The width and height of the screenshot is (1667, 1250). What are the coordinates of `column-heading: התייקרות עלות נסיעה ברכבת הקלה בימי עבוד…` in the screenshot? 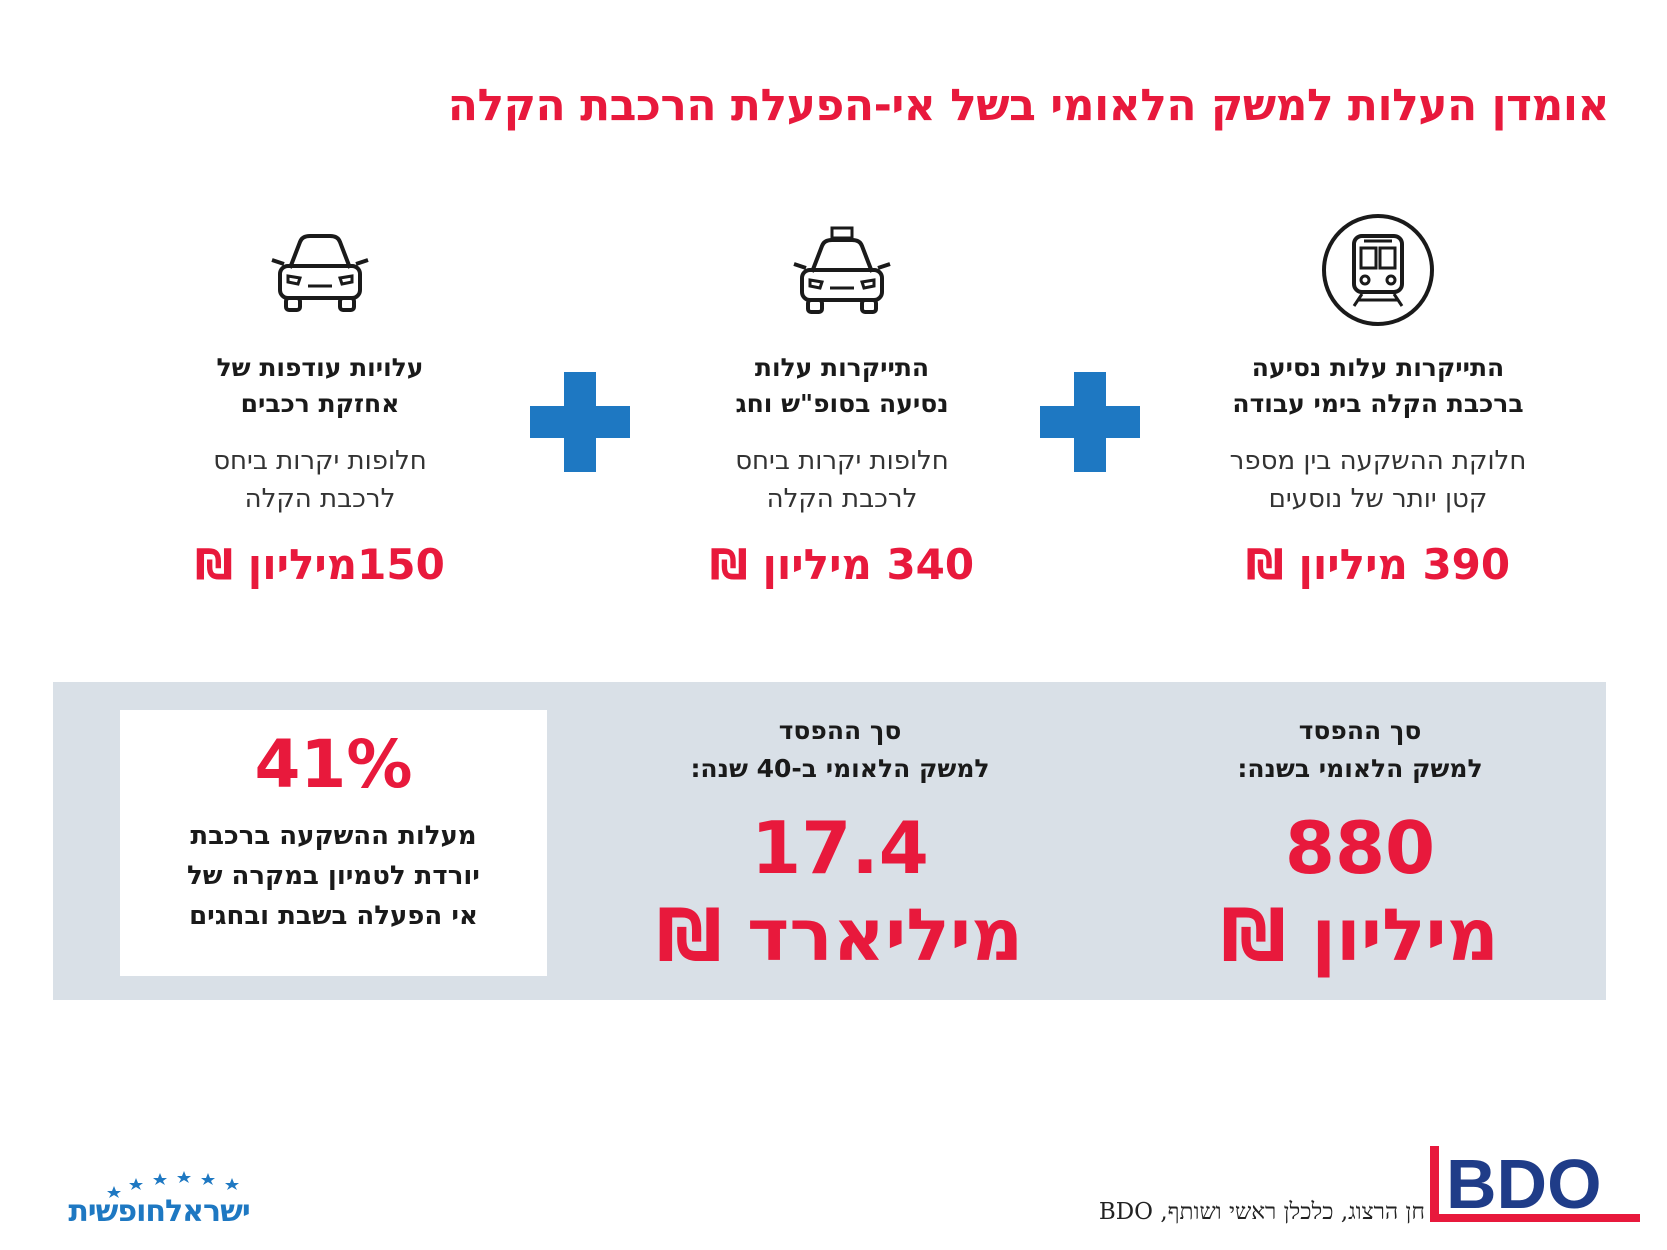 It's located at (1378, 385).